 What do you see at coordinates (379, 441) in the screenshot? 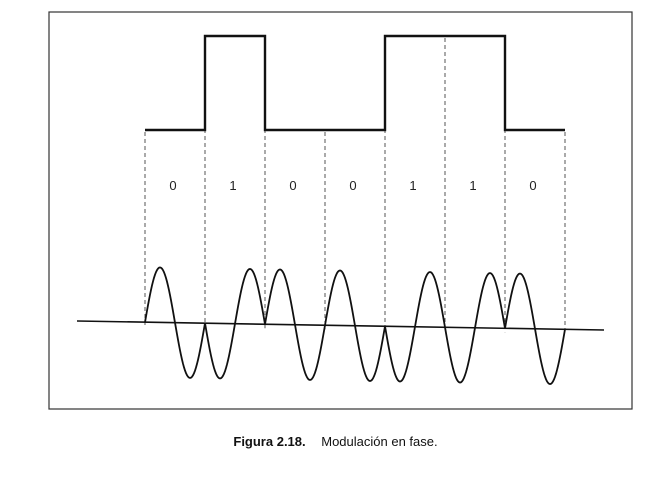
I see `caption-text: Modulación en fase.` at bounding box center [379, 441].